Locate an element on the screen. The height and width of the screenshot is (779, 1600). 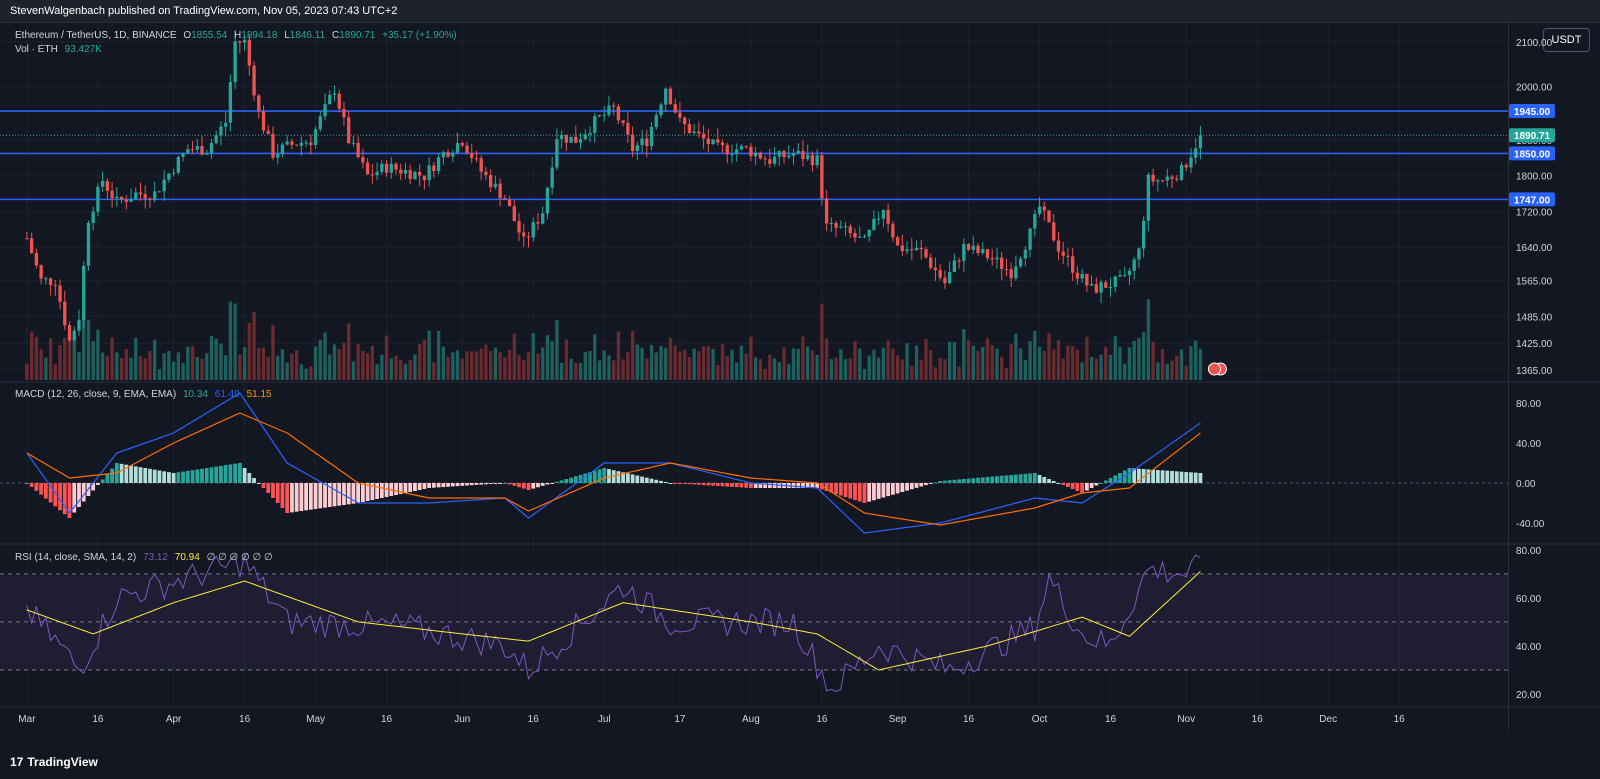
macd-hist-value: 10.34 is located at coordinates (195, 394).